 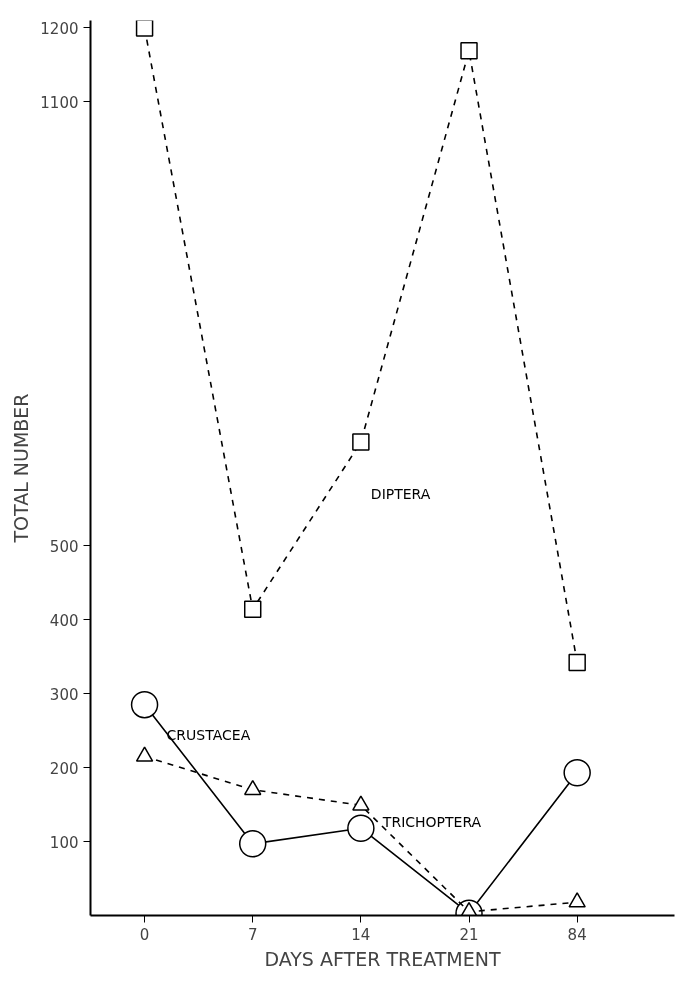 What do you see at coordinates (64, 768) in the screenshot?
I see `y-tick-label: 200` at bounding box center [64, 768].